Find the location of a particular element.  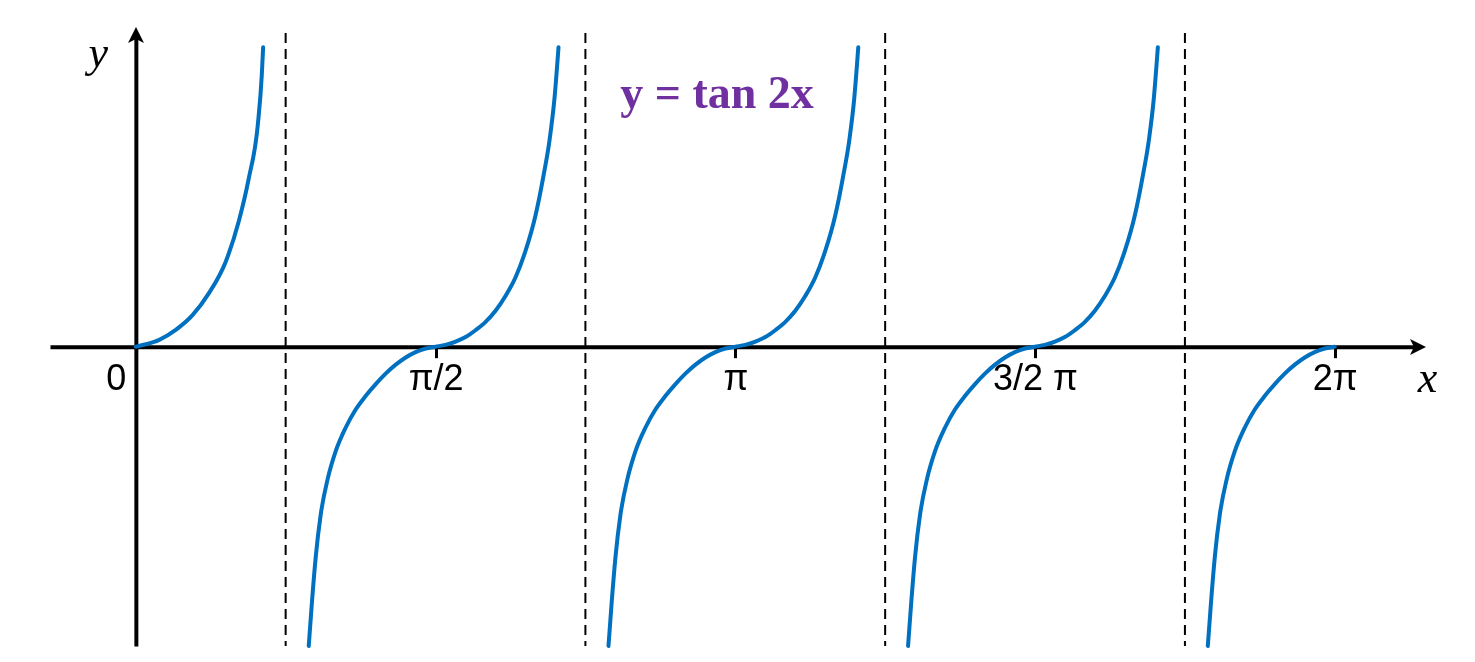

x-tick-label: π is located at coordinates (736, 378).